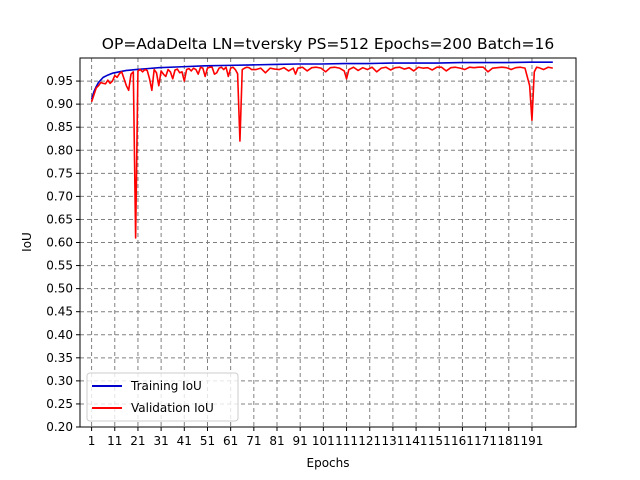 The image size is (640, 480). Describe the element at coordinates (59, 381) in the screenshot. I see `y-tick-label: 0.30` at that location.